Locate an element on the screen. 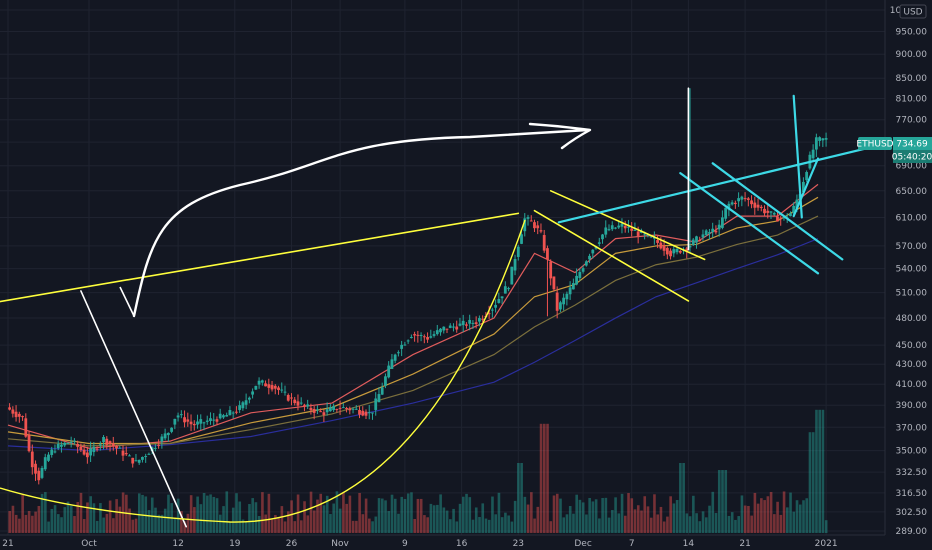 Image resolution: width=932 pixels, height=550 pixels. price-tick-label: 540.00 is located at coordinates (912, 270).